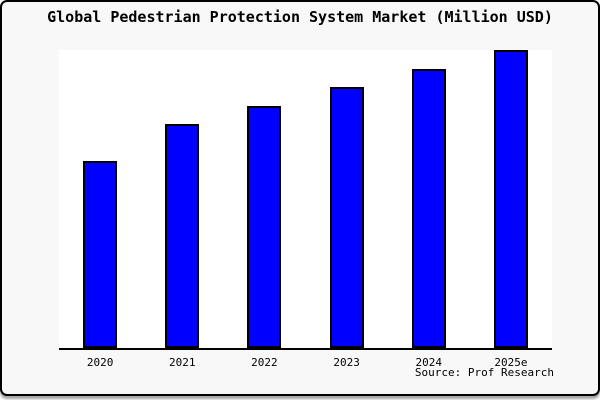 The image size is (600, 400). I want to click on source-credit: Source: Prof Research, so click(484, 372).